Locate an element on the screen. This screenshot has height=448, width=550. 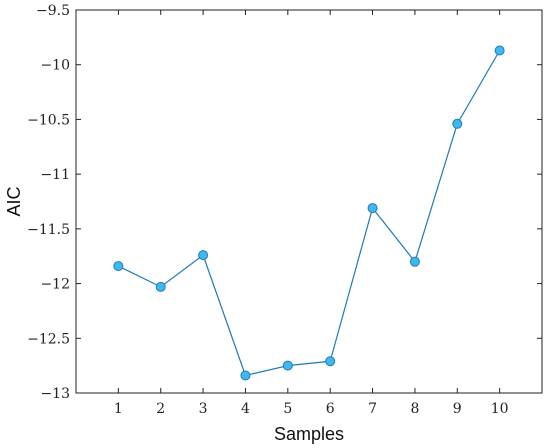
x-tick-label: 1 is located at coordinates (118, 409).